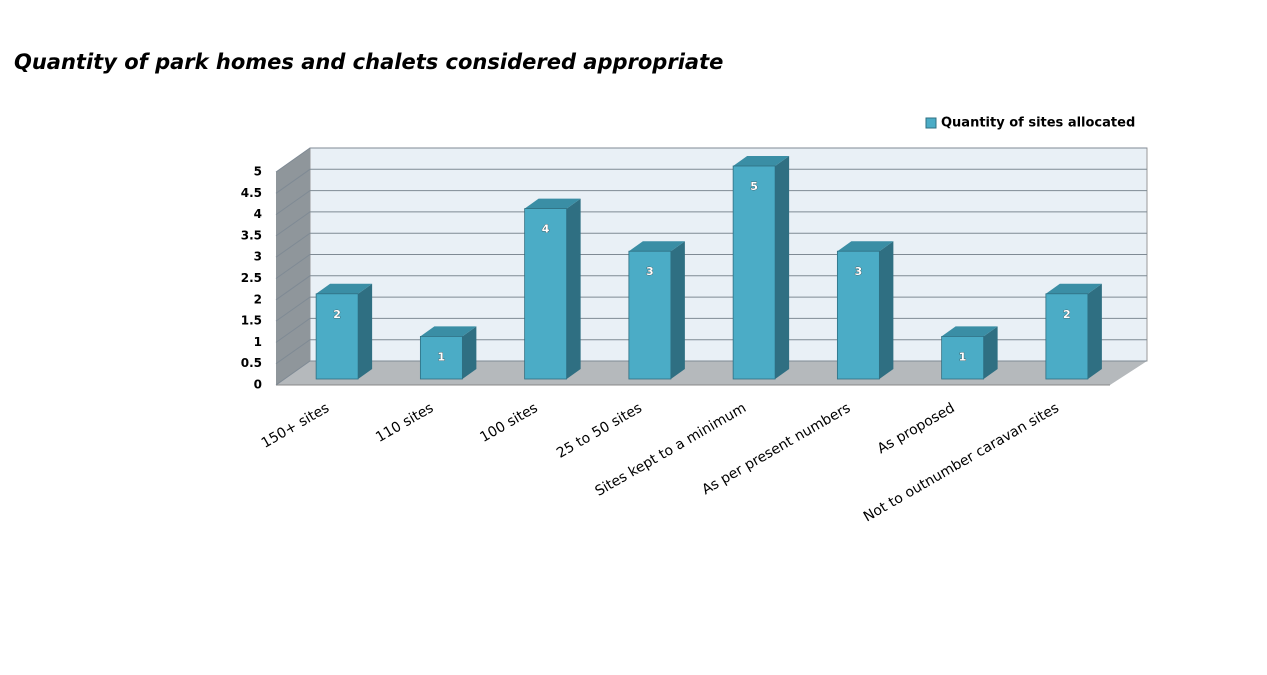 Image resolution: width=1267 pixels, height=675 pixels. What do you see at coordinates (931, 123) in the screenshot?
I see `legend-swatch` at bounding box center [931, 123].